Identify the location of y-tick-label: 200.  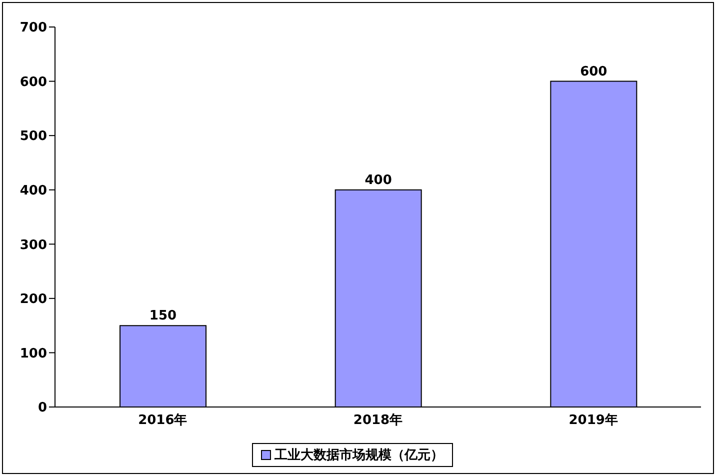
(33, 300).